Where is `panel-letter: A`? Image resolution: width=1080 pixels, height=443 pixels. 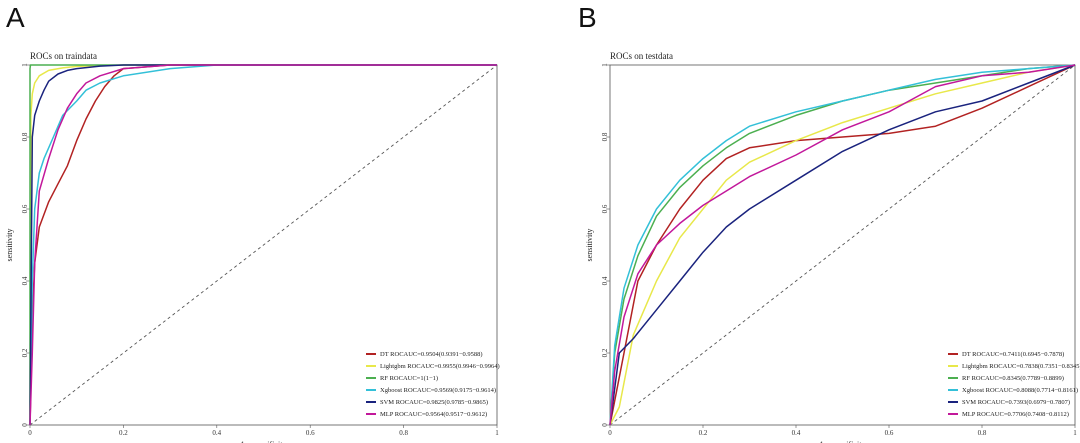
panel-letter: A is located at coordinates (15, 17).